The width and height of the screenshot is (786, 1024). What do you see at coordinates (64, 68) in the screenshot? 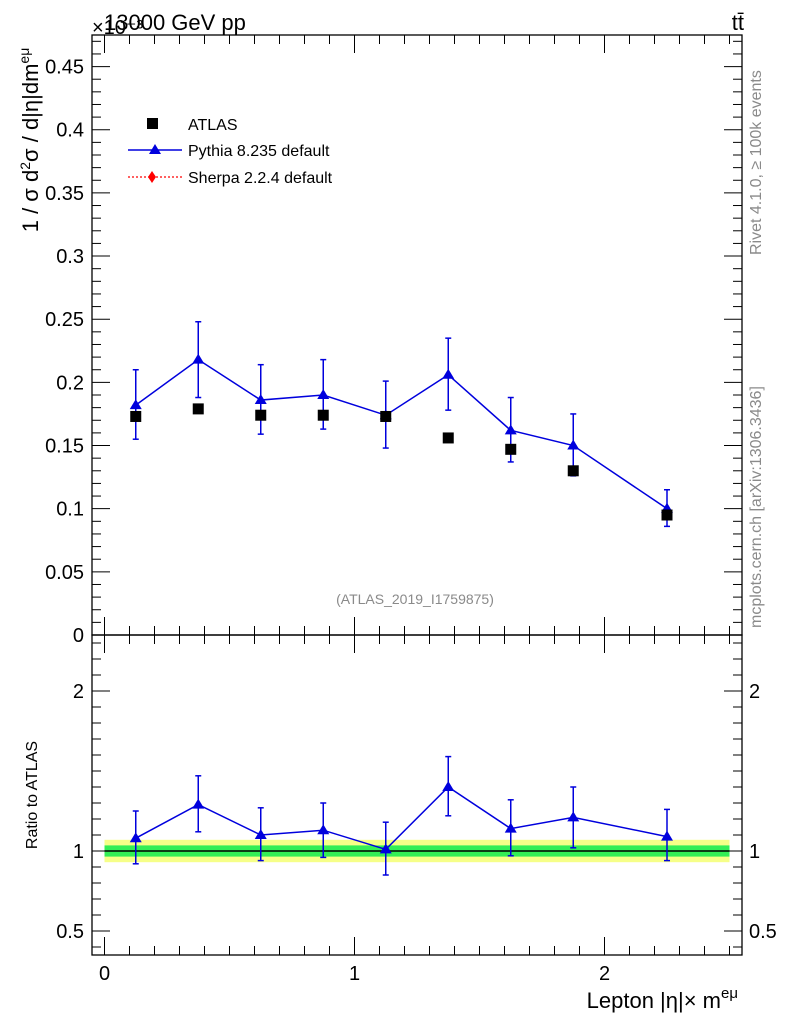
I see `main-y-tick-label: 0.45` at bounding box center [64, 68].